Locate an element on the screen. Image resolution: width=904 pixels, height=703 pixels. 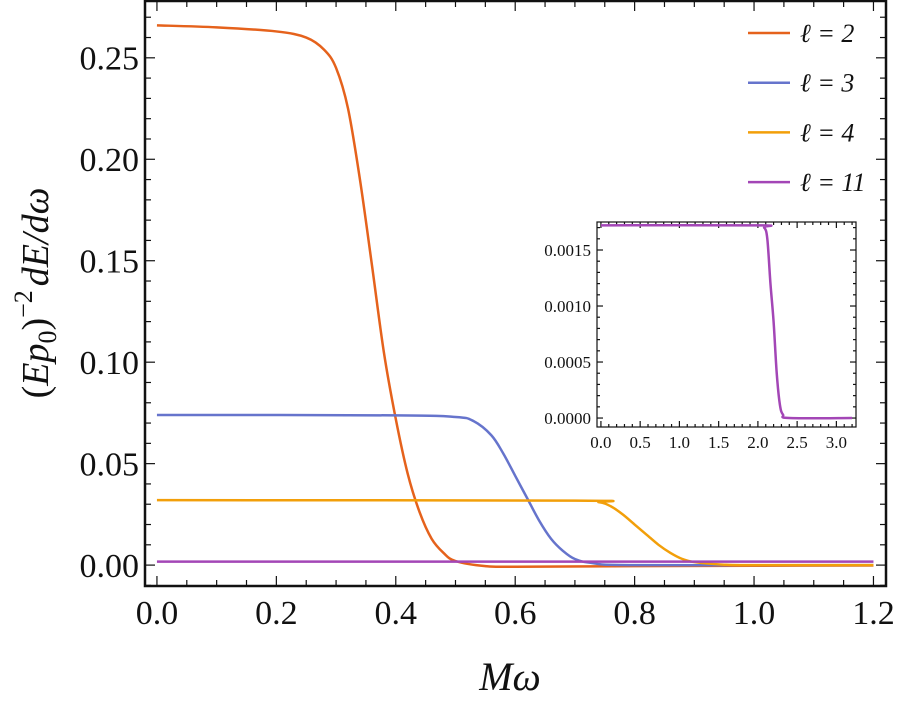
inset-frame is located at coordinates (726, 324).